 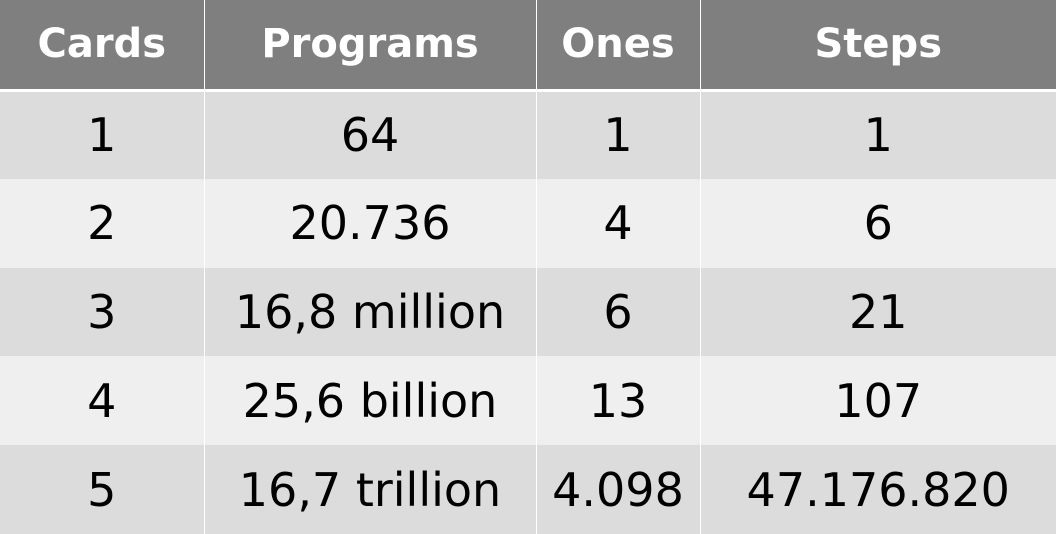 I want to click on cell-ones: 6, so click(x=618, y=312).